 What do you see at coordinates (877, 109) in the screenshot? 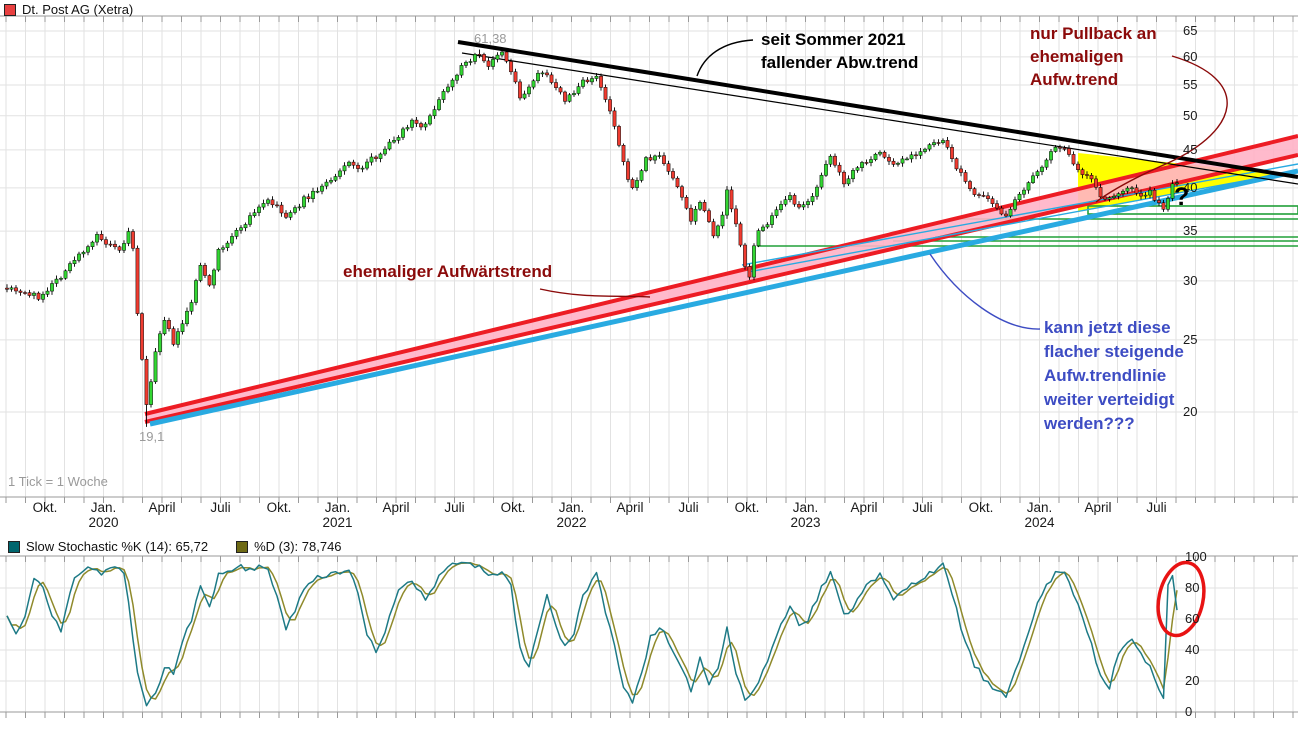
I see `downtrend-line-thick` at bounding box center [877, 109].